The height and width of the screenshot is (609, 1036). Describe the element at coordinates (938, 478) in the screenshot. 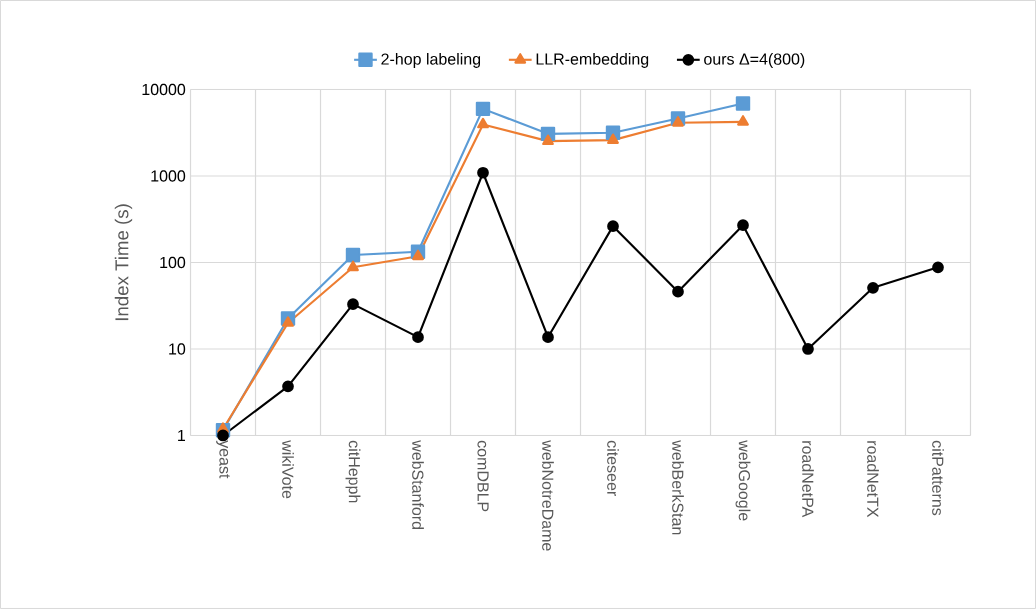

I see `x-tick-label: citPatterns` at that location.